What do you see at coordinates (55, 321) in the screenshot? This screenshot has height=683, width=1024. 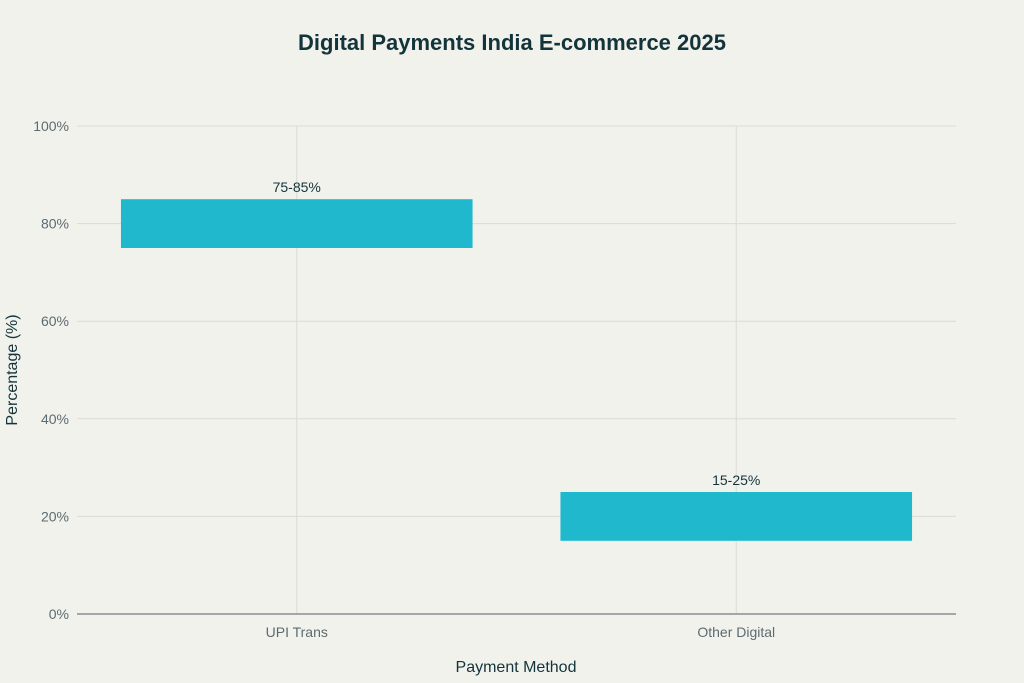 I see `y-tick-label: 60%` at bounding box center [55, 321].